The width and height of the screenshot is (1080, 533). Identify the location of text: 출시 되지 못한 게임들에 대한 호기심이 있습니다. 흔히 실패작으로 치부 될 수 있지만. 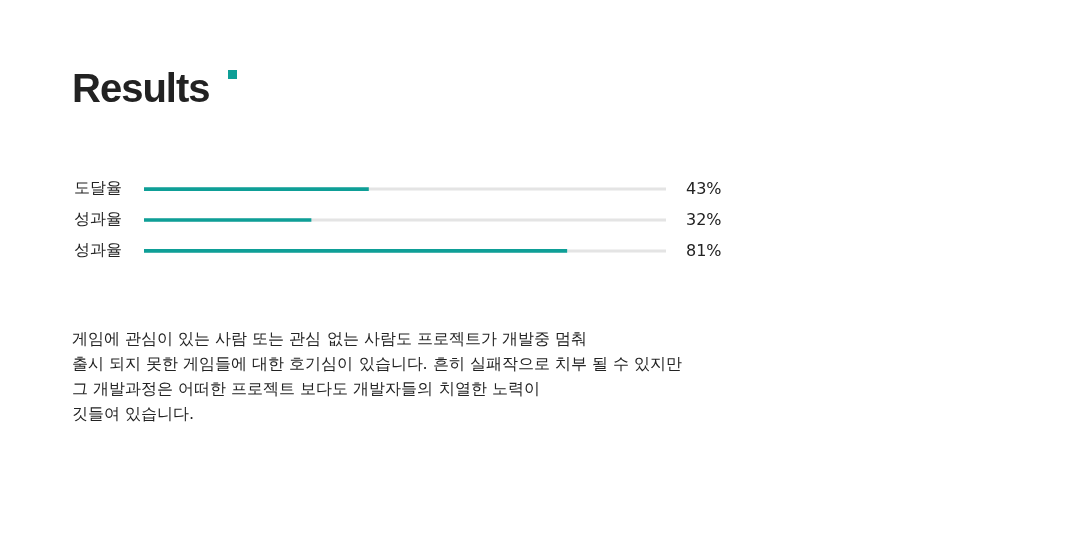
(377, 364).